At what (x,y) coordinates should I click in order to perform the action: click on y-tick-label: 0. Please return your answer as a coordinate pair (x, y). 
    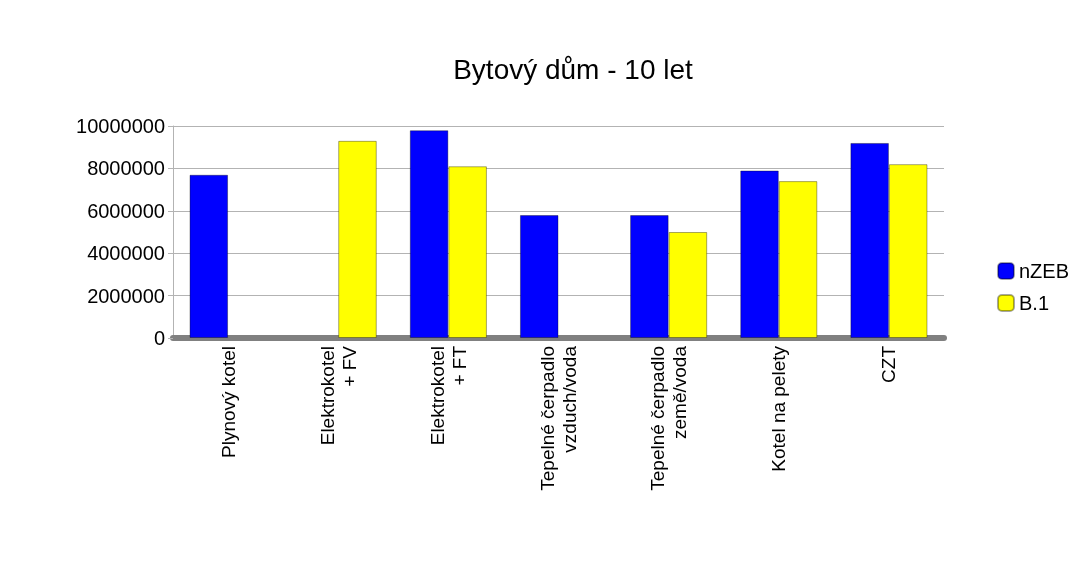
    Looking at the image, I should click on (159, 338).